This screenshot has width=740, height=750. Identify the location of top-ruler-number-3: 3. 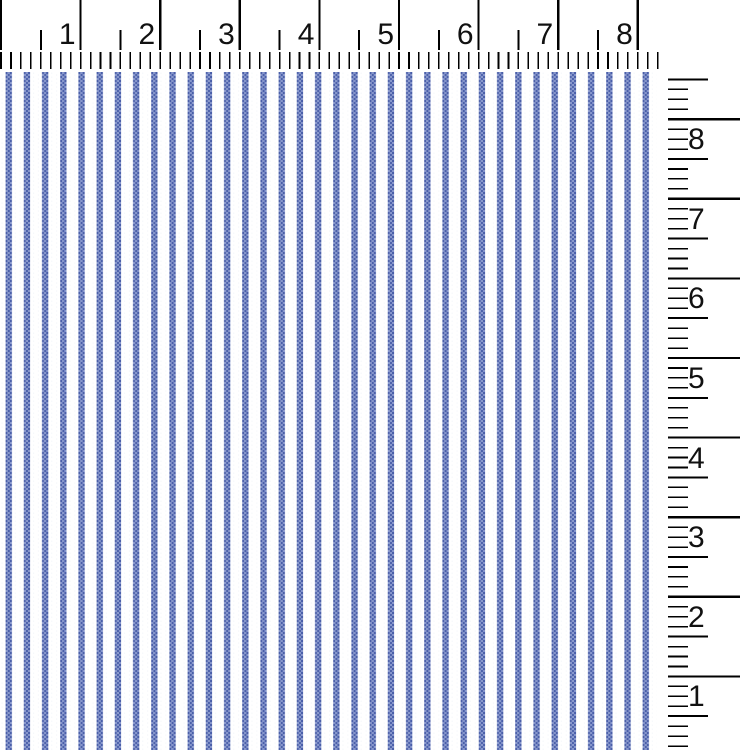
(226, 34).